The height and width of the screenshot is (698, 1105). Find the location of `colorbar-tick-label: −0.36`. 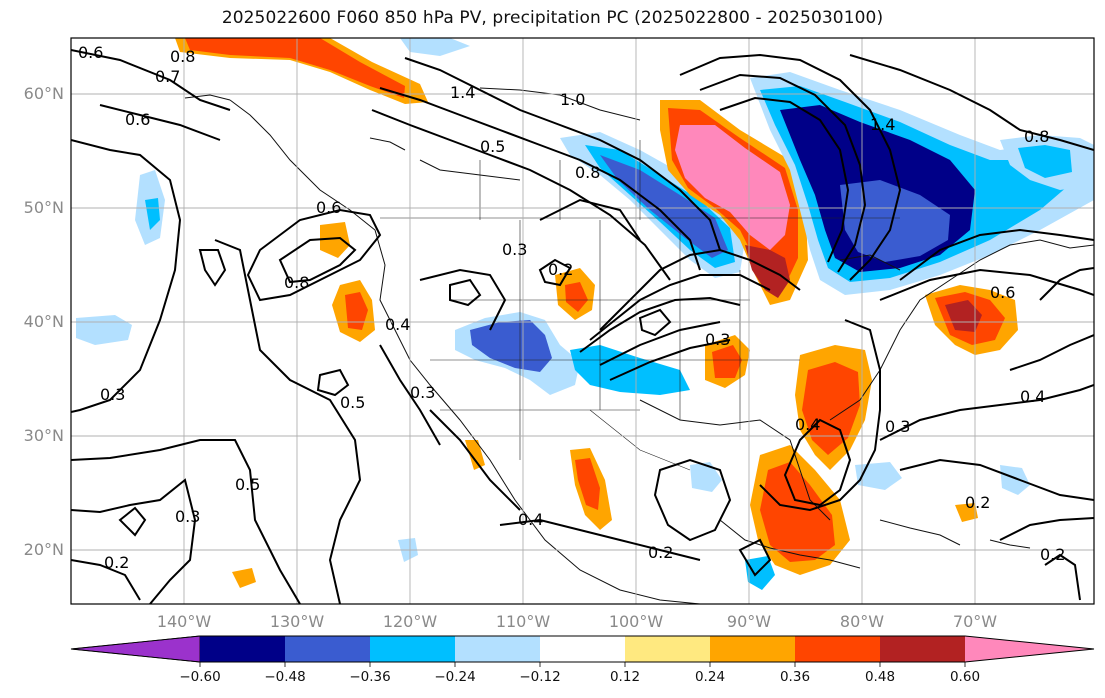

colorbar-tick-label: −0.36 is located at coordinates (370, 677).